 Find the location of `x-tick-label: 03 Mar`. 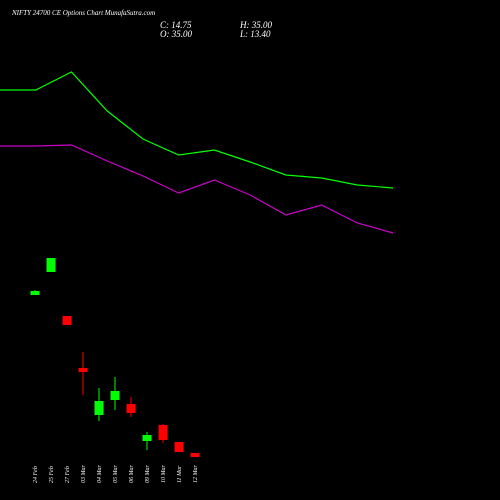

x-tick-label: 03 Mar is located at coordinates (84, 474).